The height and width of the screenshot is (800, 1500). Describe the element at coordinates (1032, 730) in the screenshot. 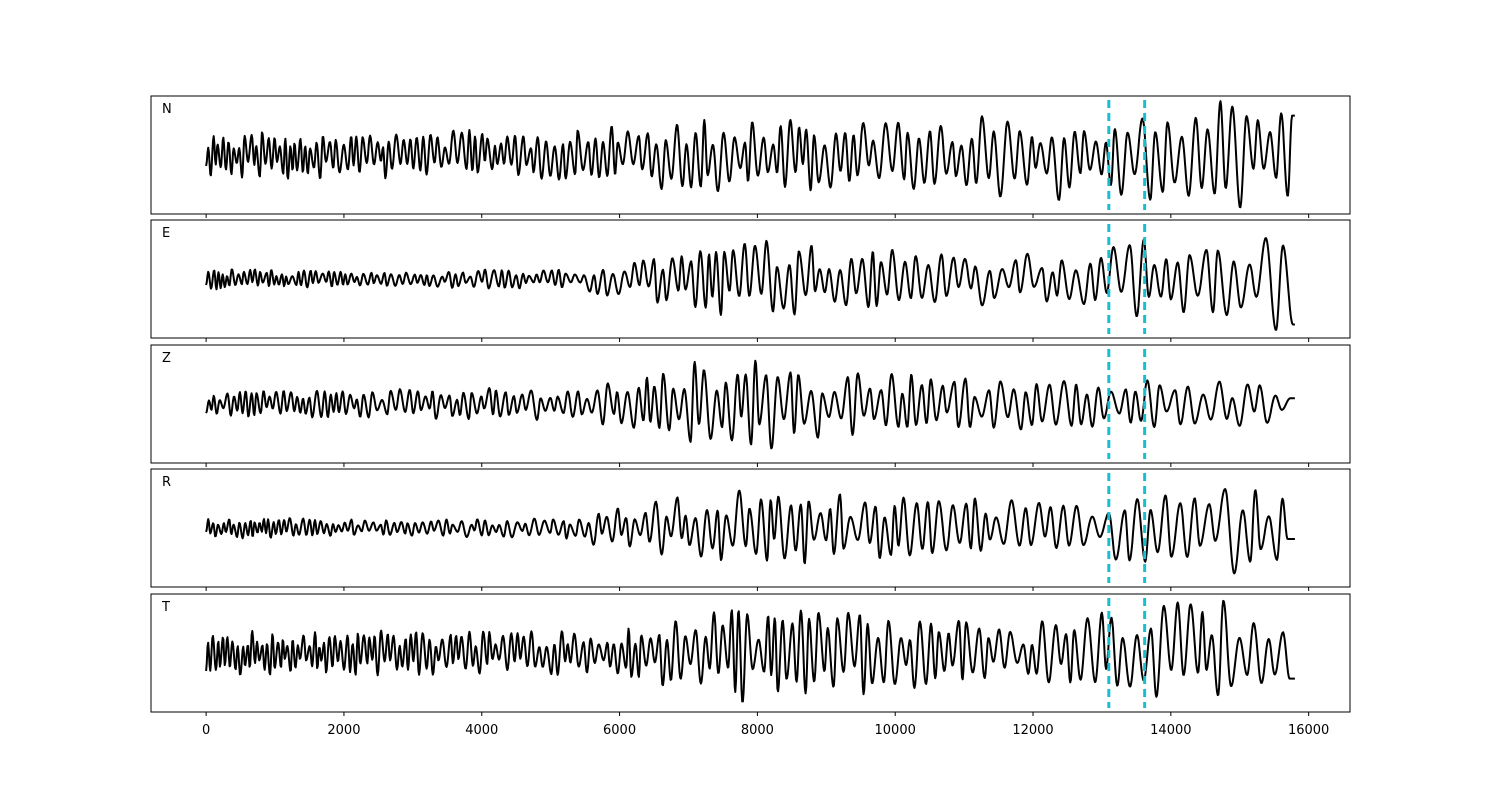

I see `x-tick-label: 12000` at that location.